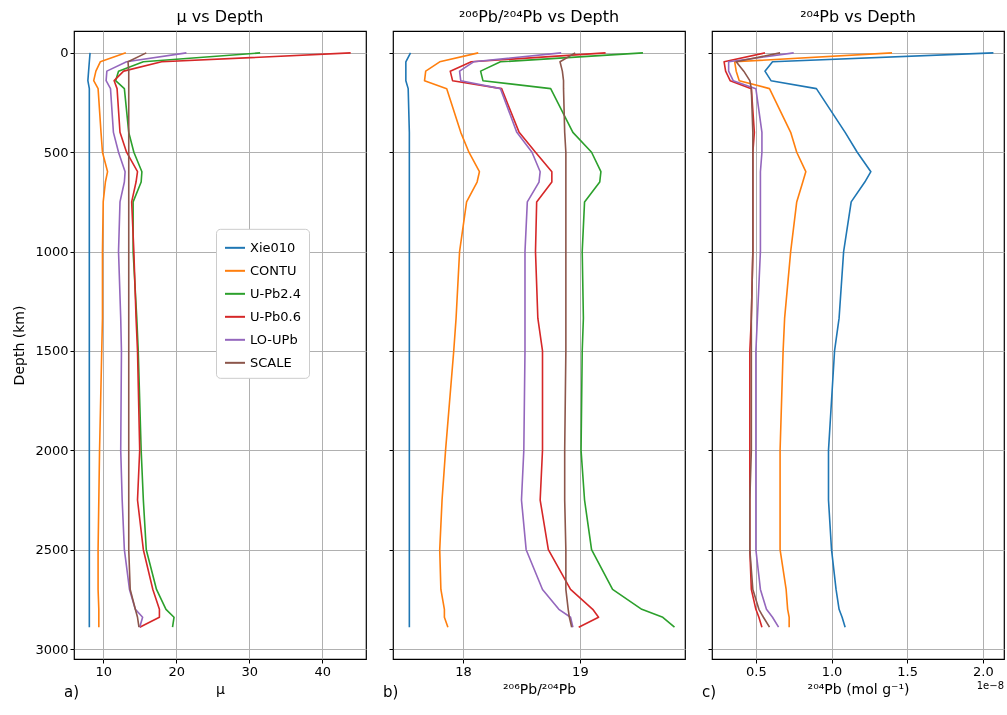 This screenshot has width=1007, height=715. Describe the element at coordinates (908, 671) in the screenshot. I see `x-tick-label: 1.5` at that location.